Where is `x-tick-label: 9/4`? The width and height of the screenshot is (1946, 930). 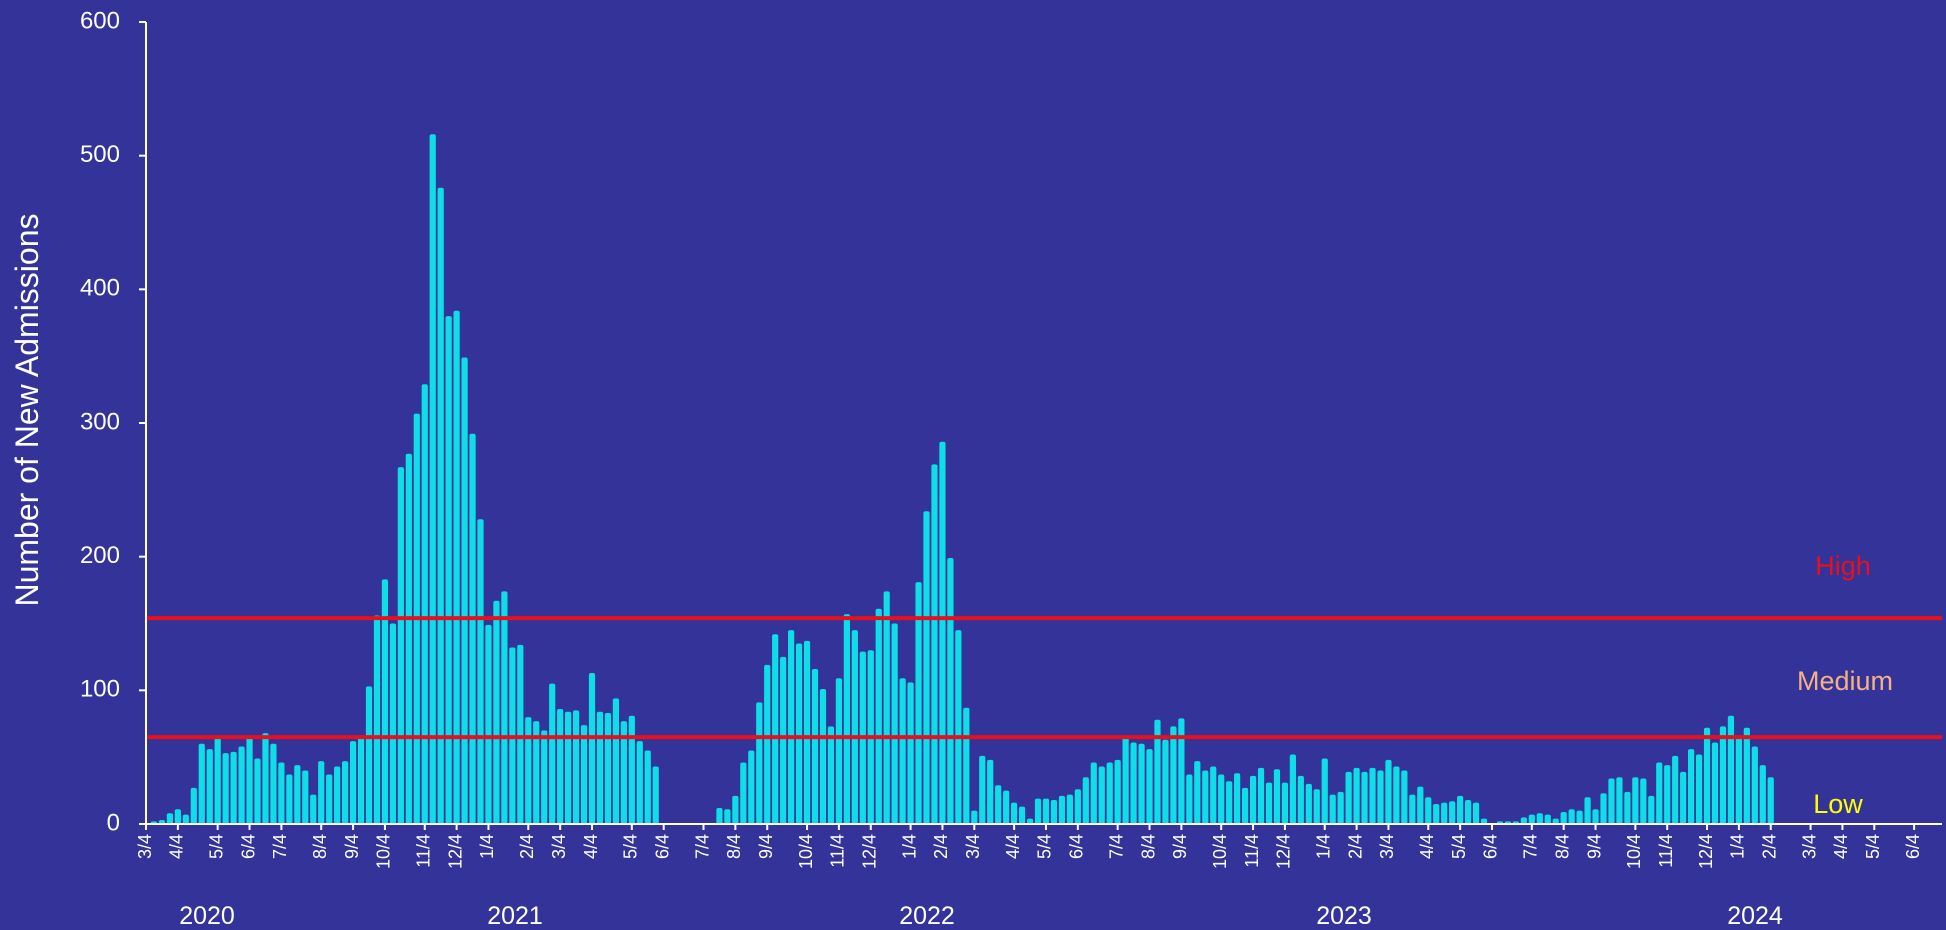 x-tick-label: 9/4 is located at coordinates (1594, 846).